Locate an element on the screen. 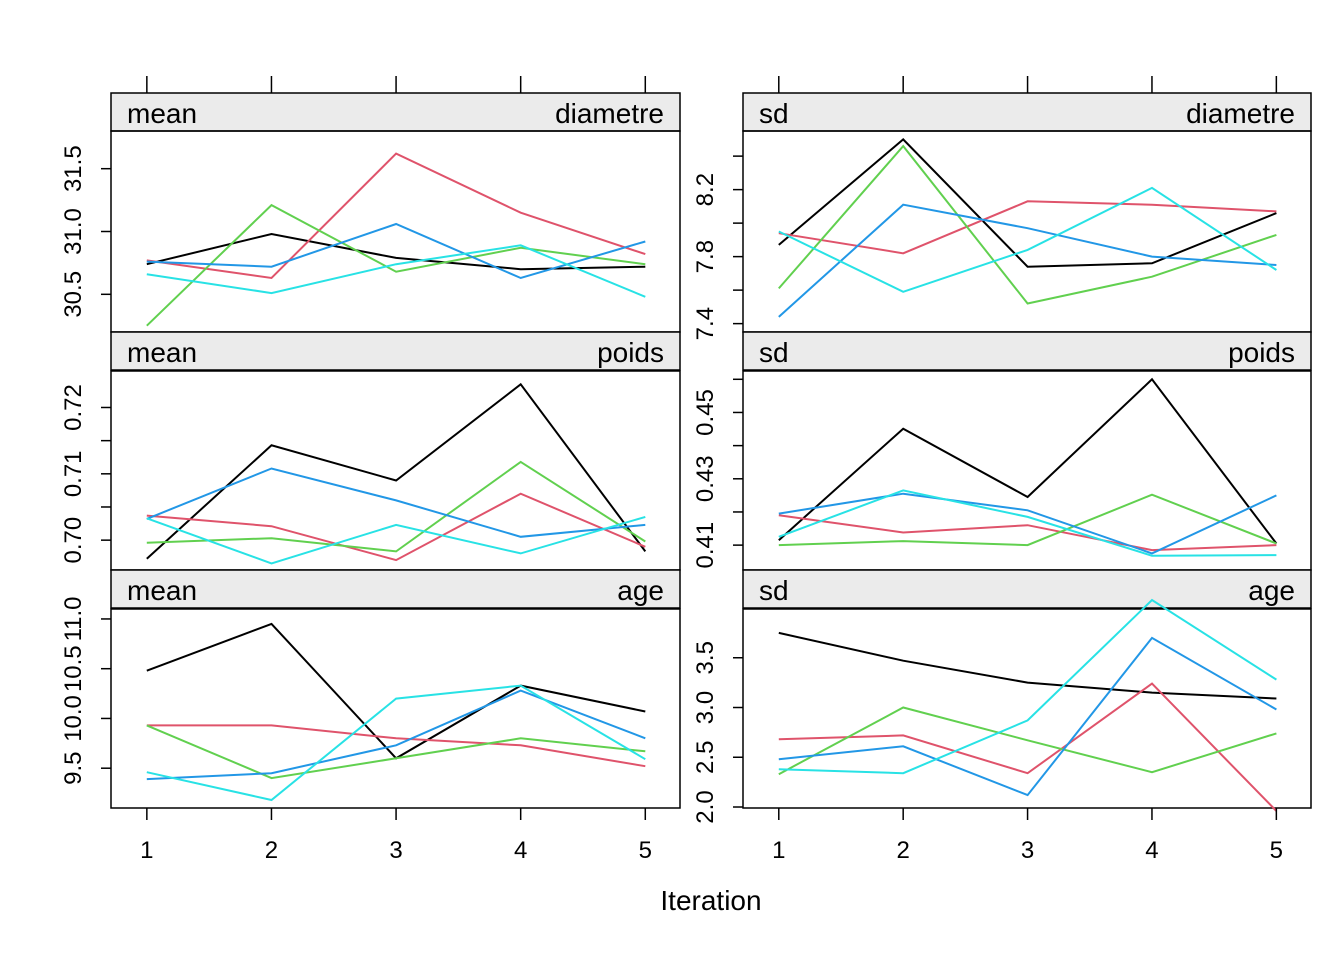 The image size is (1344, 960). y-tick-label: 3.0 is located at coordinates (705, 707).